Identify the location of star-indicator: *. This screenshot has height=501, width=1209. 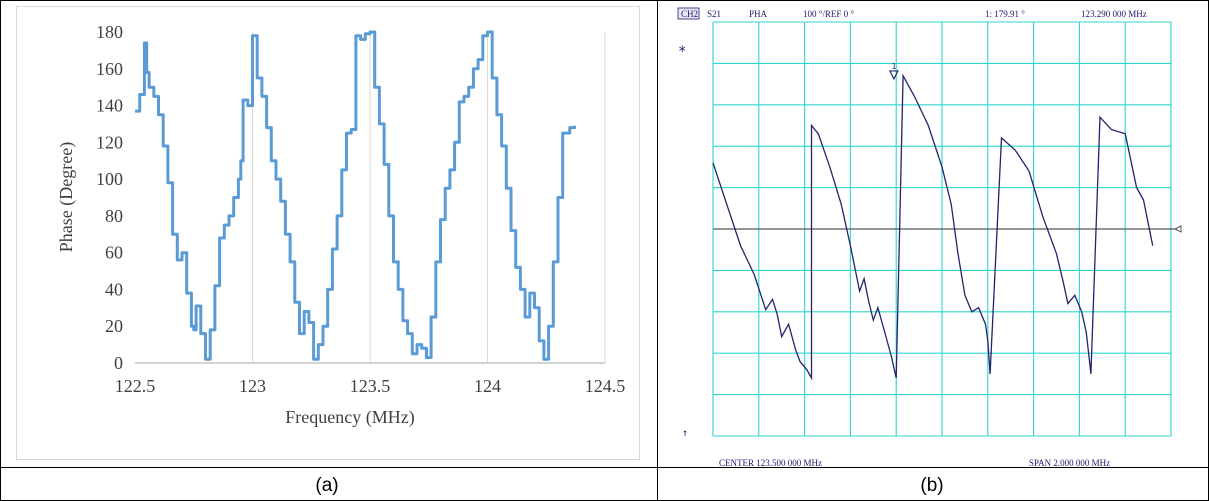
(682, 52).